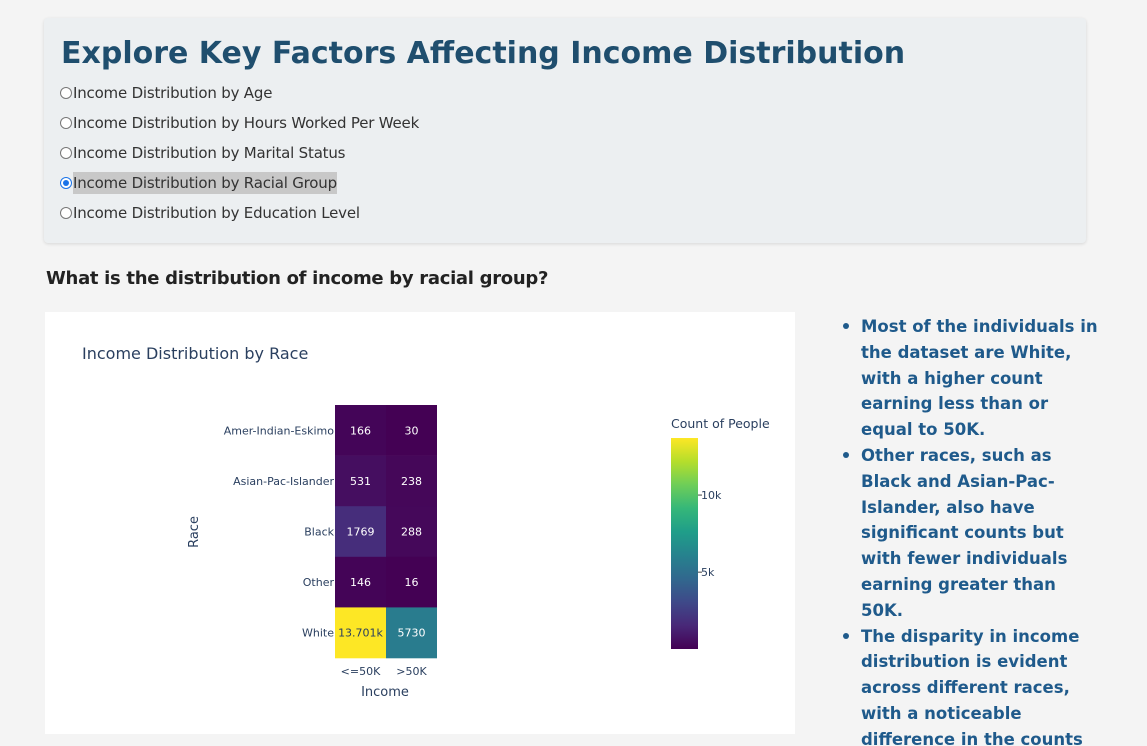  What do you see at coordinates (319, 532) in the screenshot?
I see `y-tick-label: Black` at bounding box center [319, 532].